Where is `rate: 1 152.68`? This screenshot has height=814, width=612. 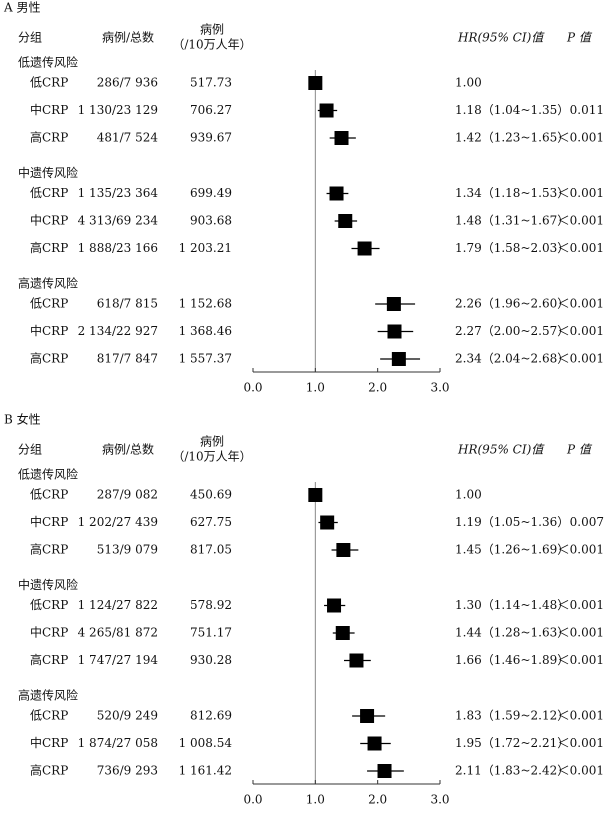
rate: 1 152.68 is located at coordinates (205, 304).